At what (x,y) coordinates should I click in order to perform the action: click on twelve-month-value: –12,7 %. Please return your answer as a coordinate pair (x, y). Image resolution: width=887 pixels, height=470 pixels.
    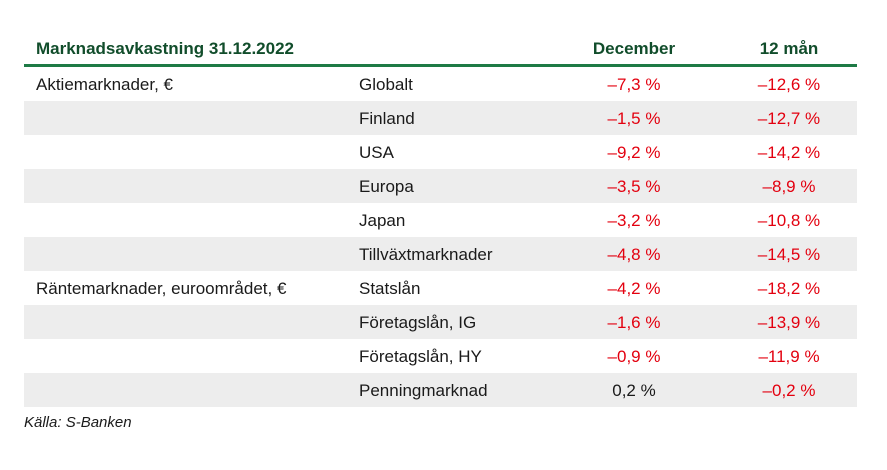
    Looking at the image, I should click on (789, 118).